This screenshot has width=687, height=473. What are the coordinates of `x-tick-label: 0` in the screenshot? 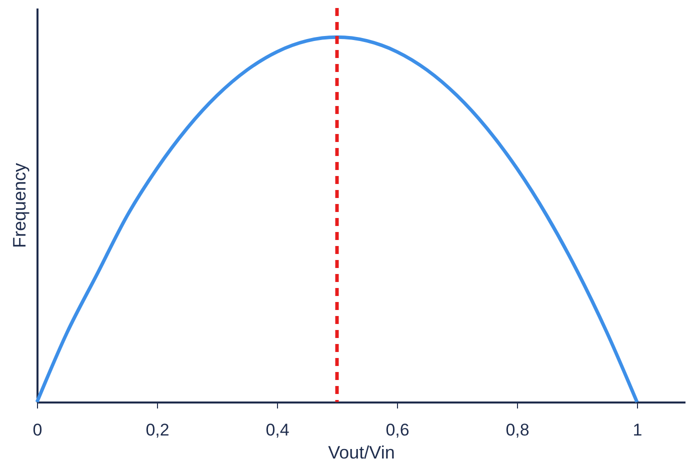 It's located at (37, 430).